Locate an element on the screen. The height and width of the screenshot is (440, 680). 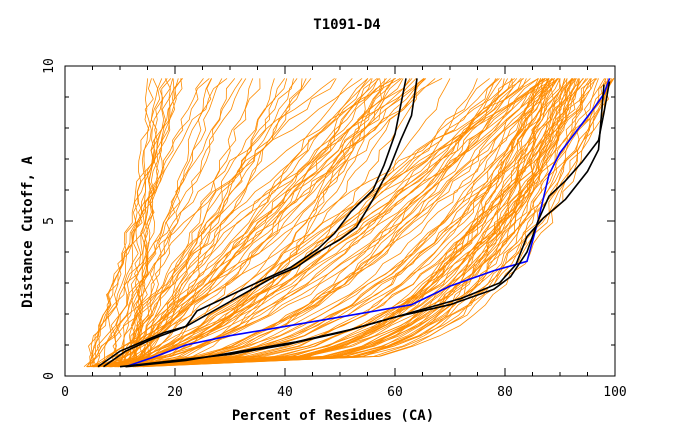
y-axis-label: Distance Cutoff, A is located at coordinates (28, 232).